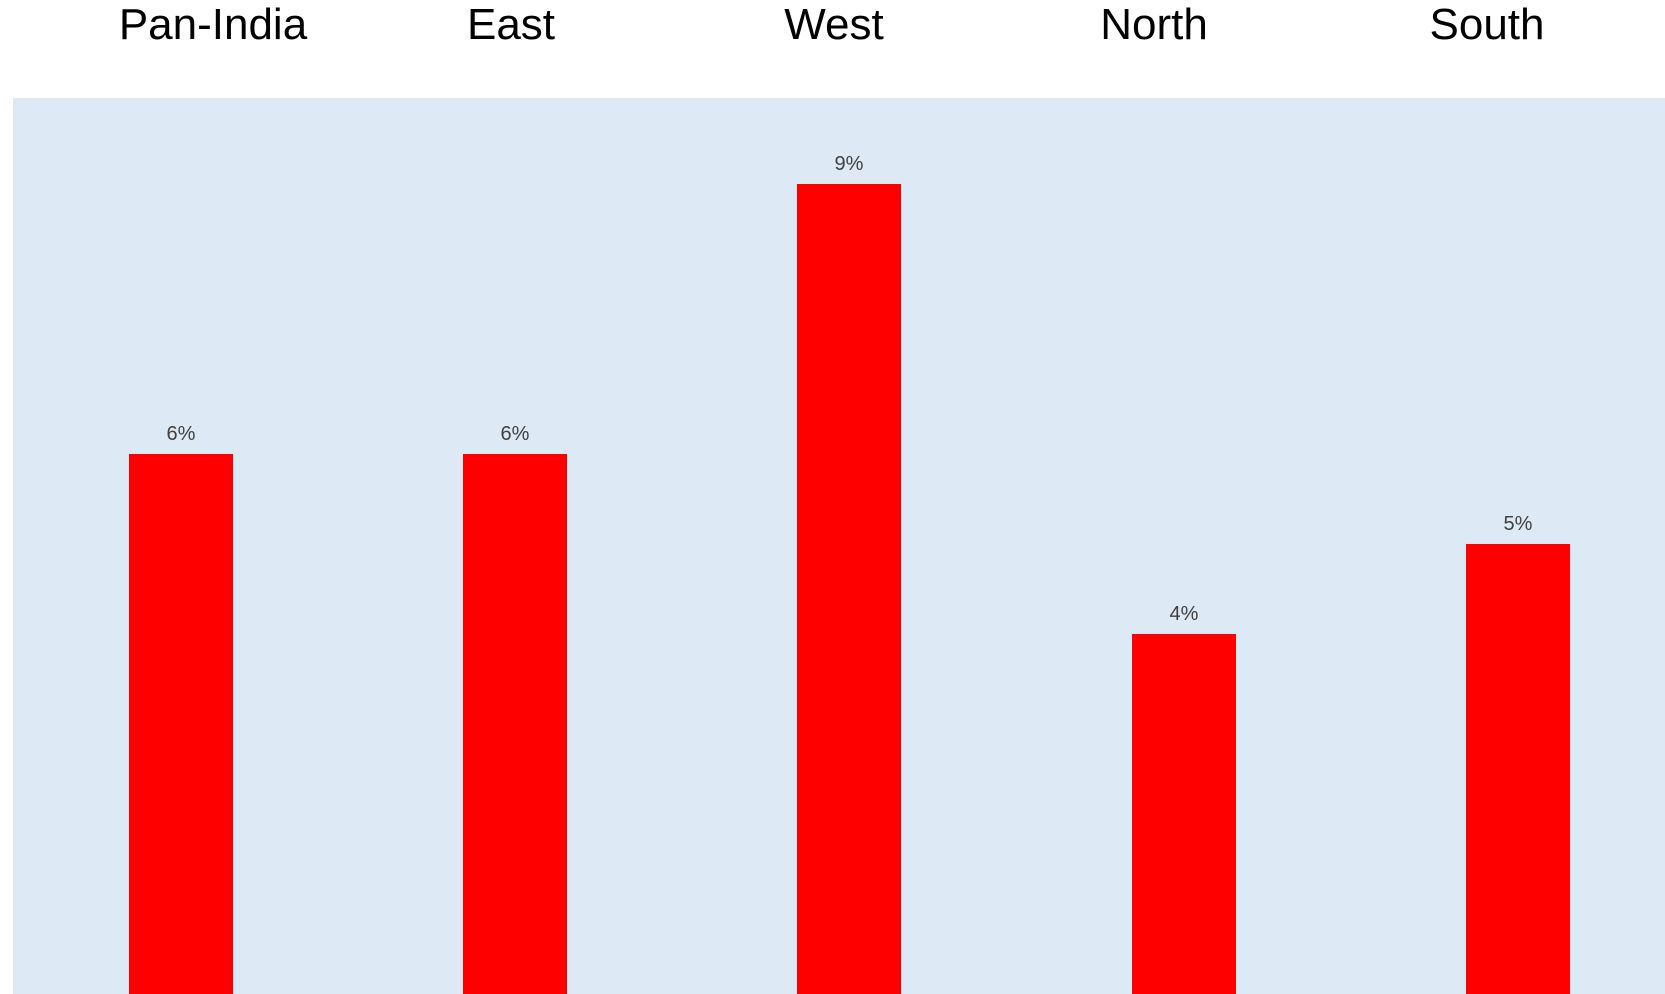 This screenshot has height=994, width=1665. I want to click on bar-pan-india, so click(181, 724).